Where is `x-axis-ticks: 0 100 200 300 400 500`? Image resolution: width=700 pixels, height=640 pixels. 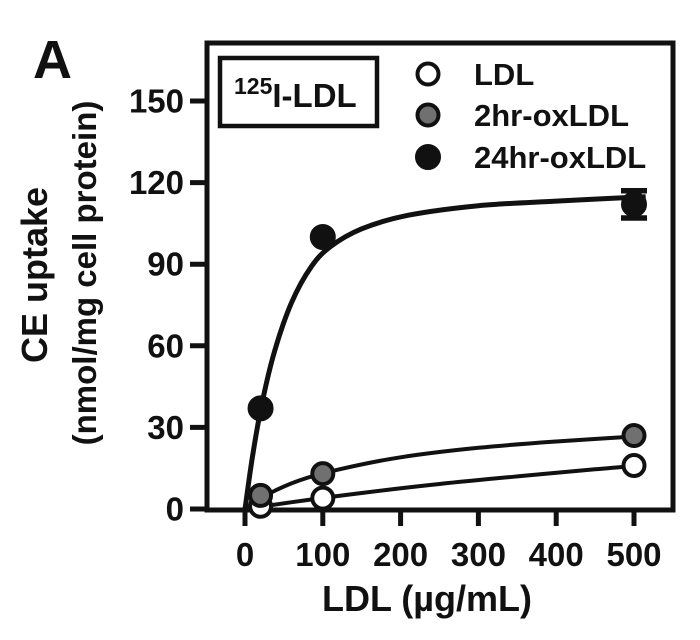 x-axis-ticks: 0 100 200 300 400 500 is located at coordinates (449, 541).